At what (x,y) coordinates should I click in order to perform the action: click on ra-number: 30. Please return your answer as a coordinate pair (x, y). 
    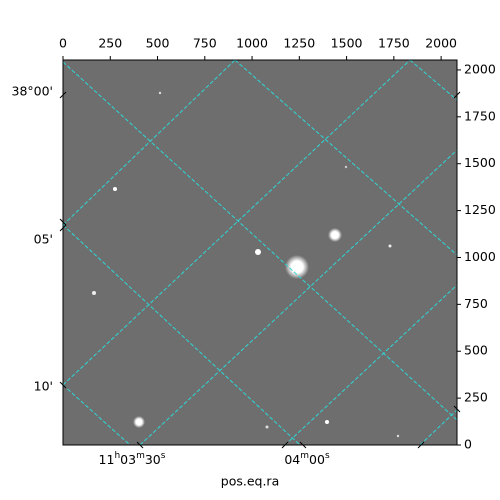
    Looking at the image, I should click on (153, 459).